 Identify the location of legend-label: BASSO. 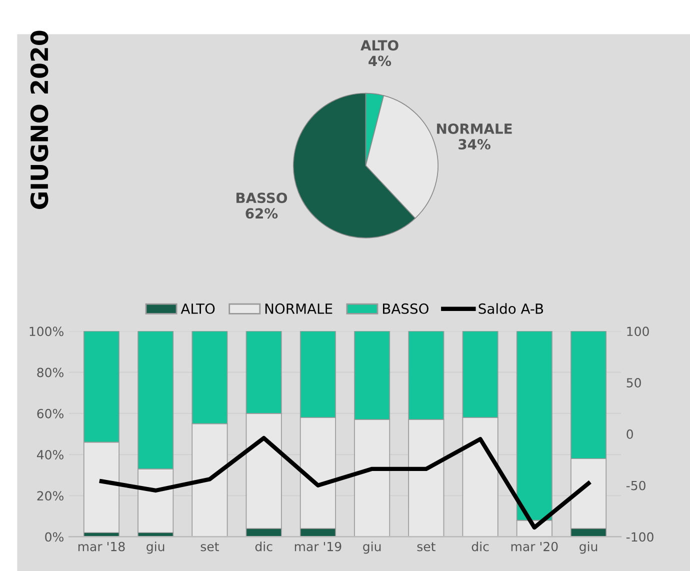
(405, 308).